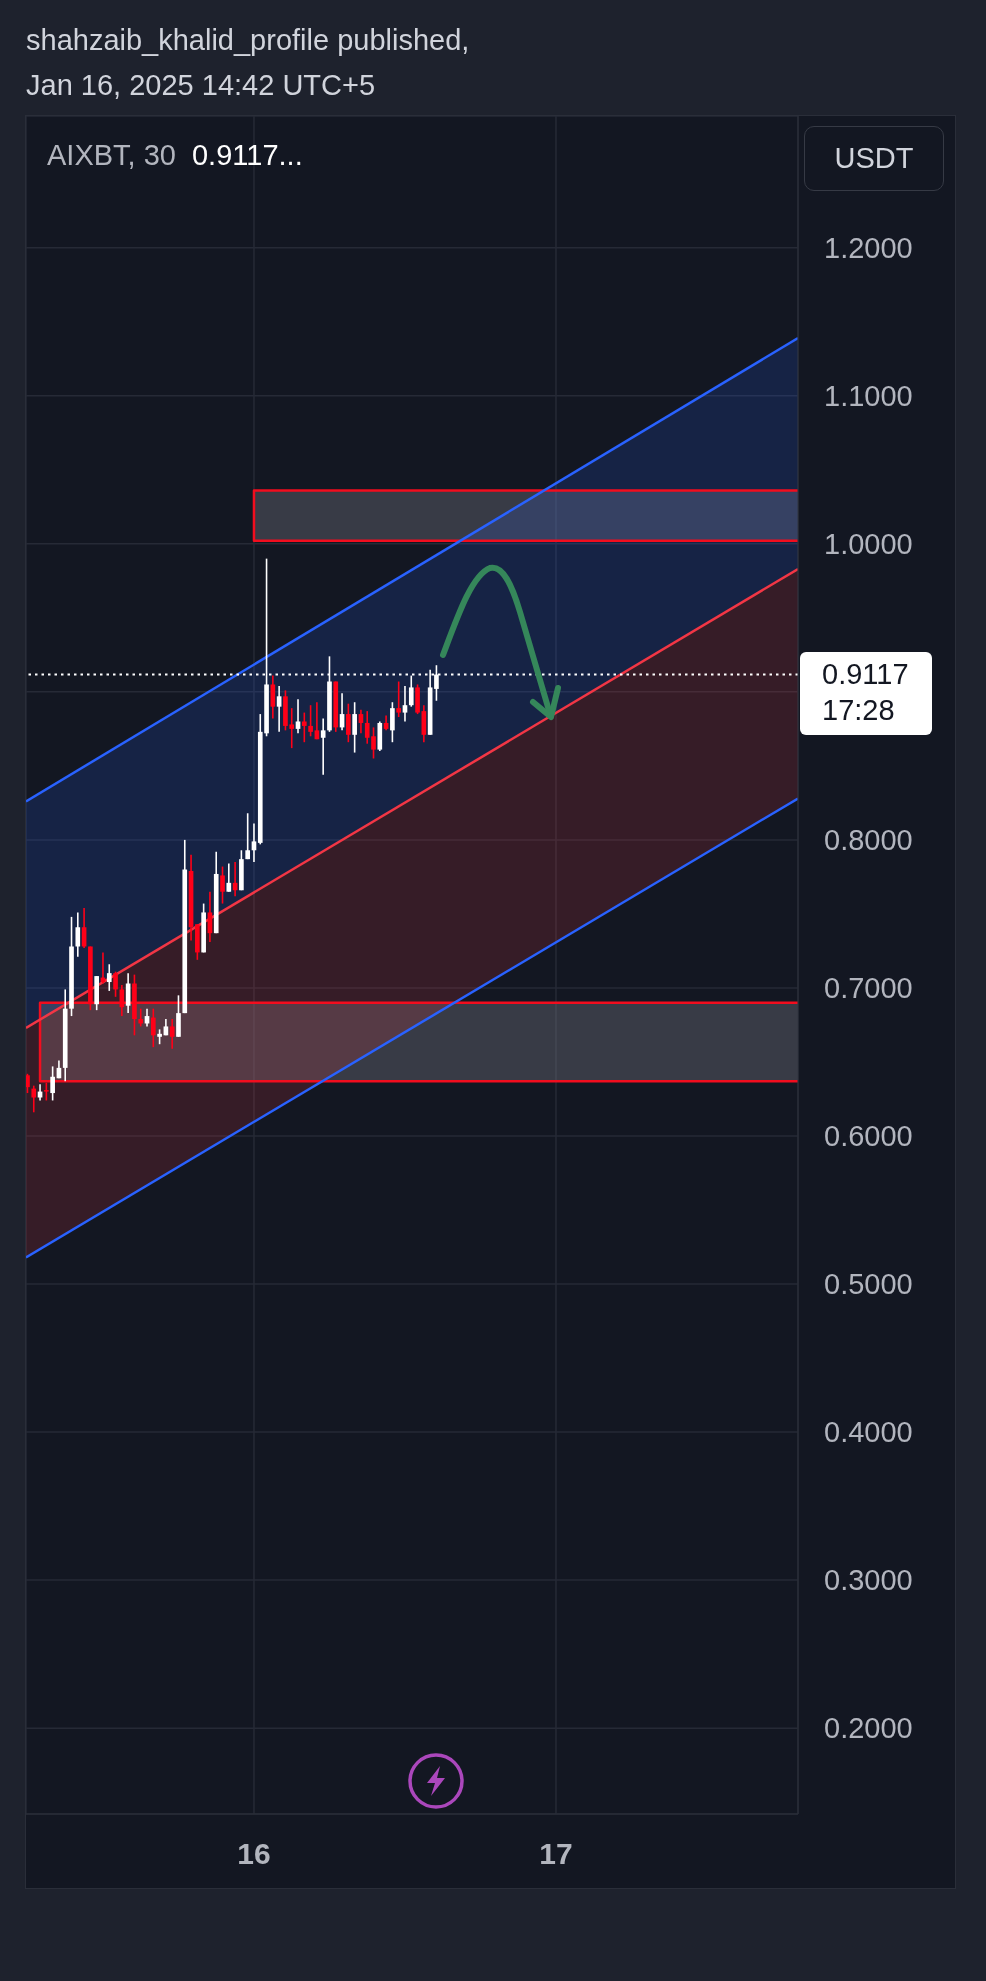 Image resolution: width=986 pixels, height=1981 pixels. I want to click on y-tick-label: 0.8000, so click(868, 840).